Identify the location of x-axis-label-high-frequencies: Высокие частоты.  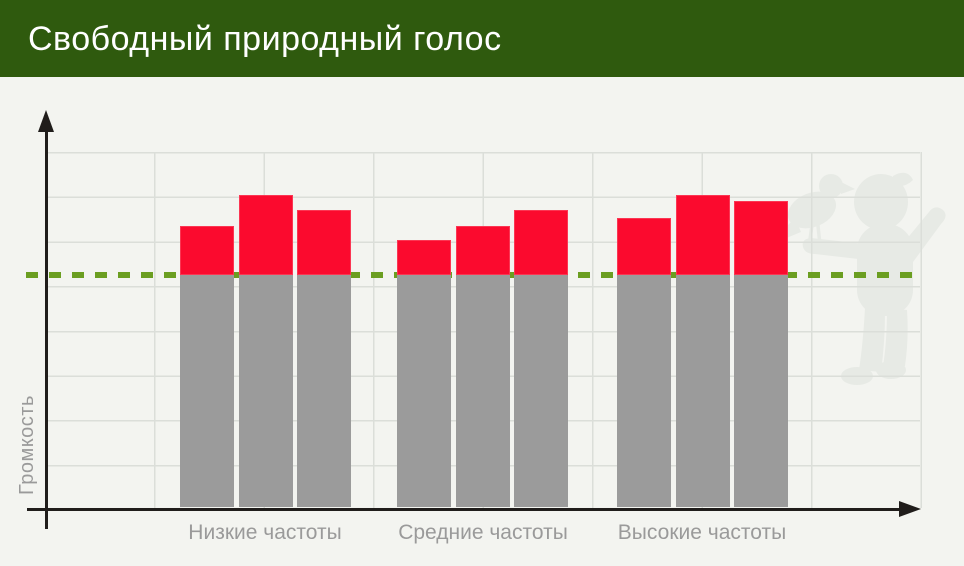
(702, 532).